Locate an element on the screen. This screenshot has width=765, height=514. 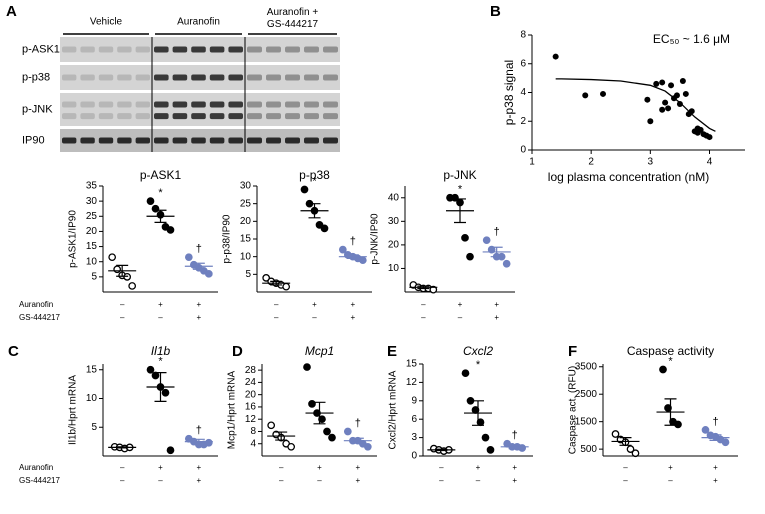
condition-name: Auranofin is located at coordinates (36, 467).